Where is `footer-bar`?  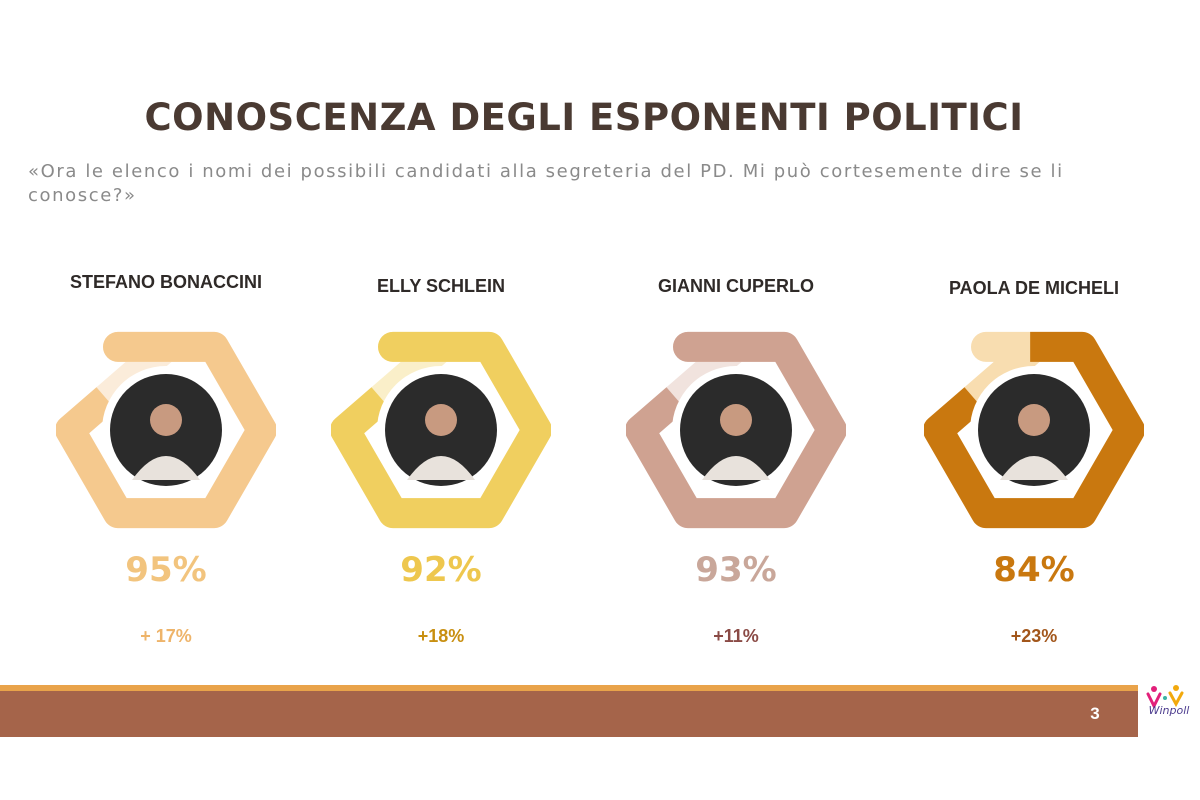
footer-bar is located at coordinates (569, 714).